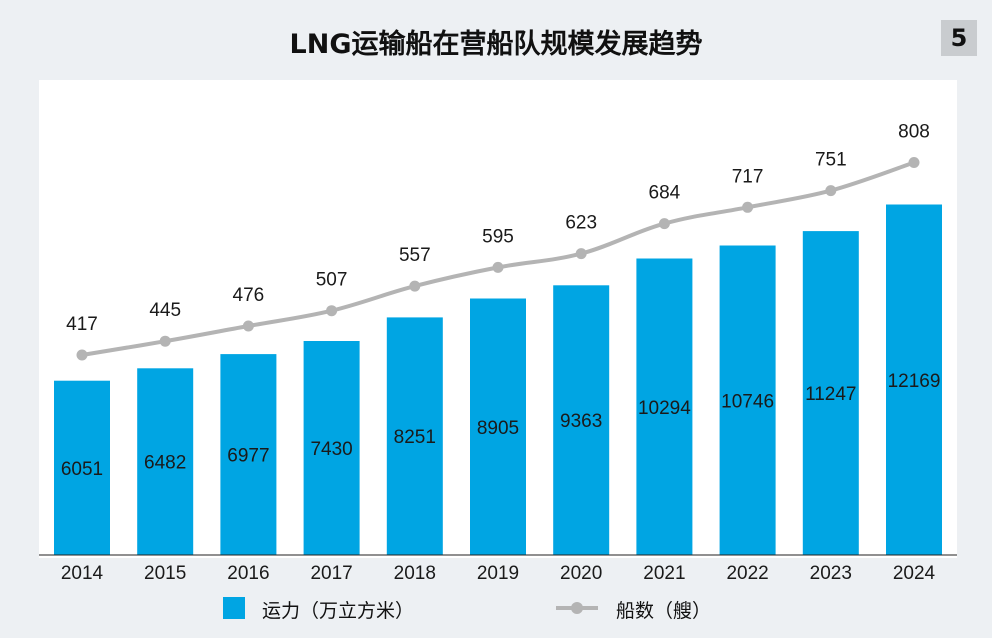  What do you see at coordinates (332, 311) in the screenshot?
I see `ships-point-2017` at bounding box center [332, 311].